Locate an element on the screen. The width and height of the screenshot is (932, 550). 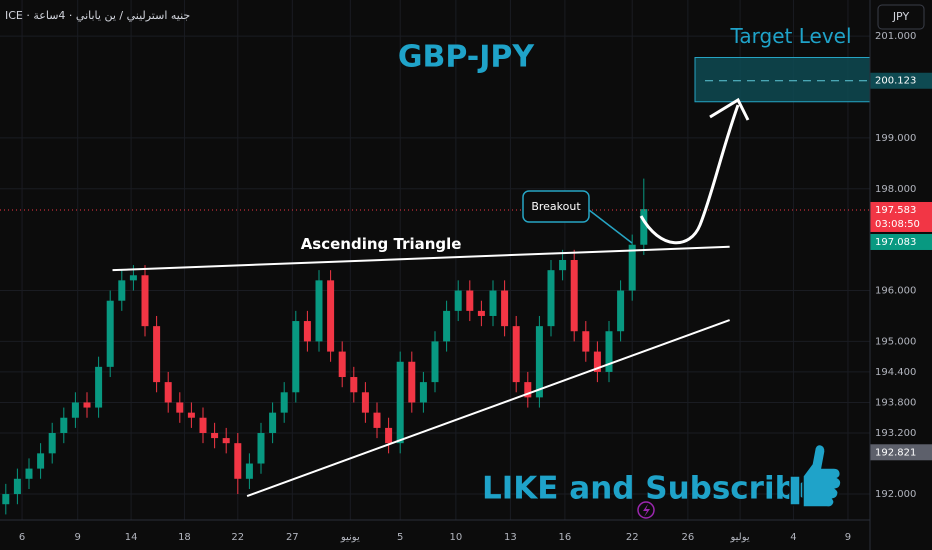
x-tick-label: 27 is located at coordinates (292, 537).